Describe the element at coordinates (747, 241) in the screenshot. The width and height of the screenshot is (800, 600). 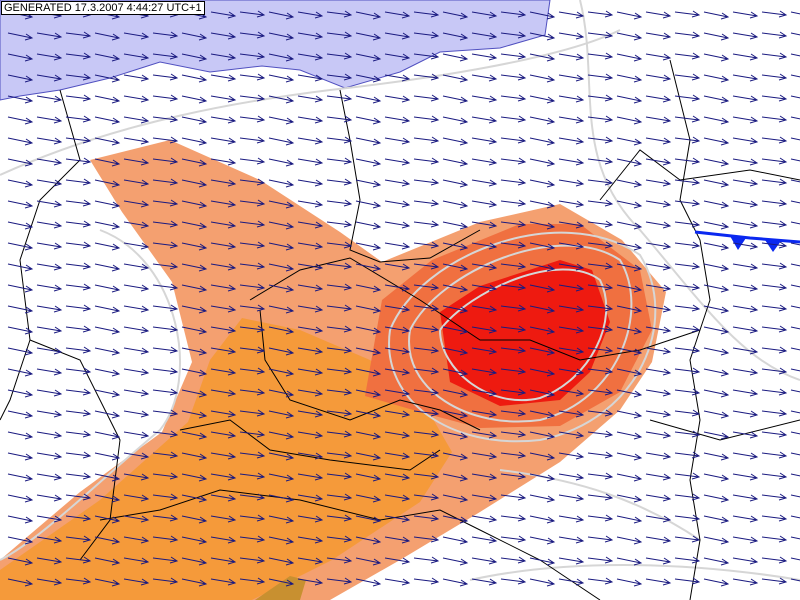
I see `front` at that location.